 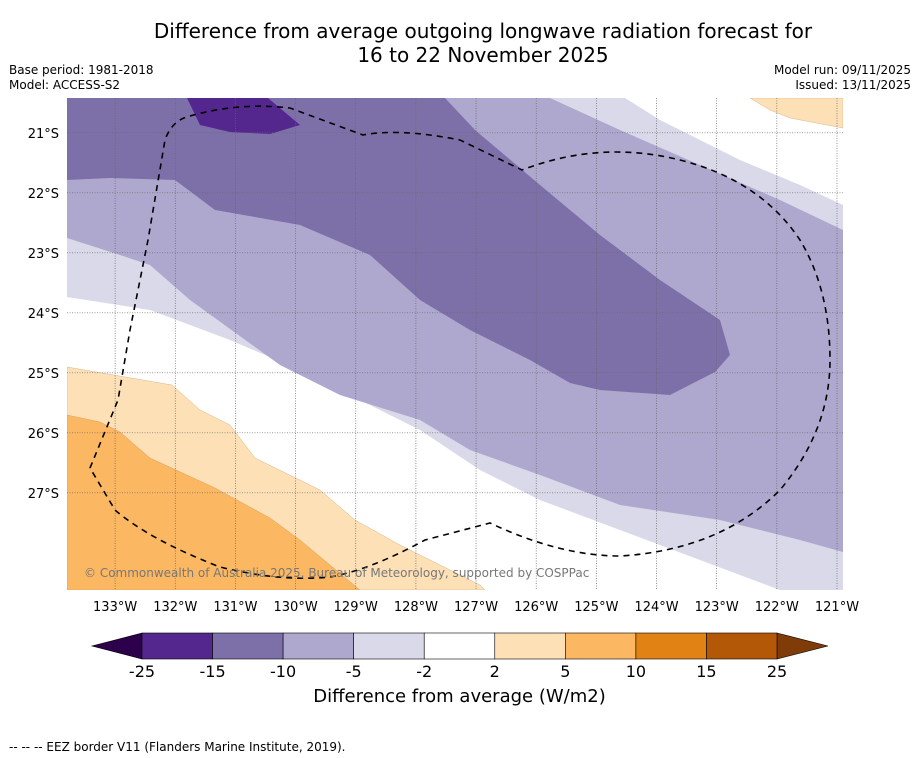 I want to click on lon-tick-label: 125°W, so click(x=596, y=607).